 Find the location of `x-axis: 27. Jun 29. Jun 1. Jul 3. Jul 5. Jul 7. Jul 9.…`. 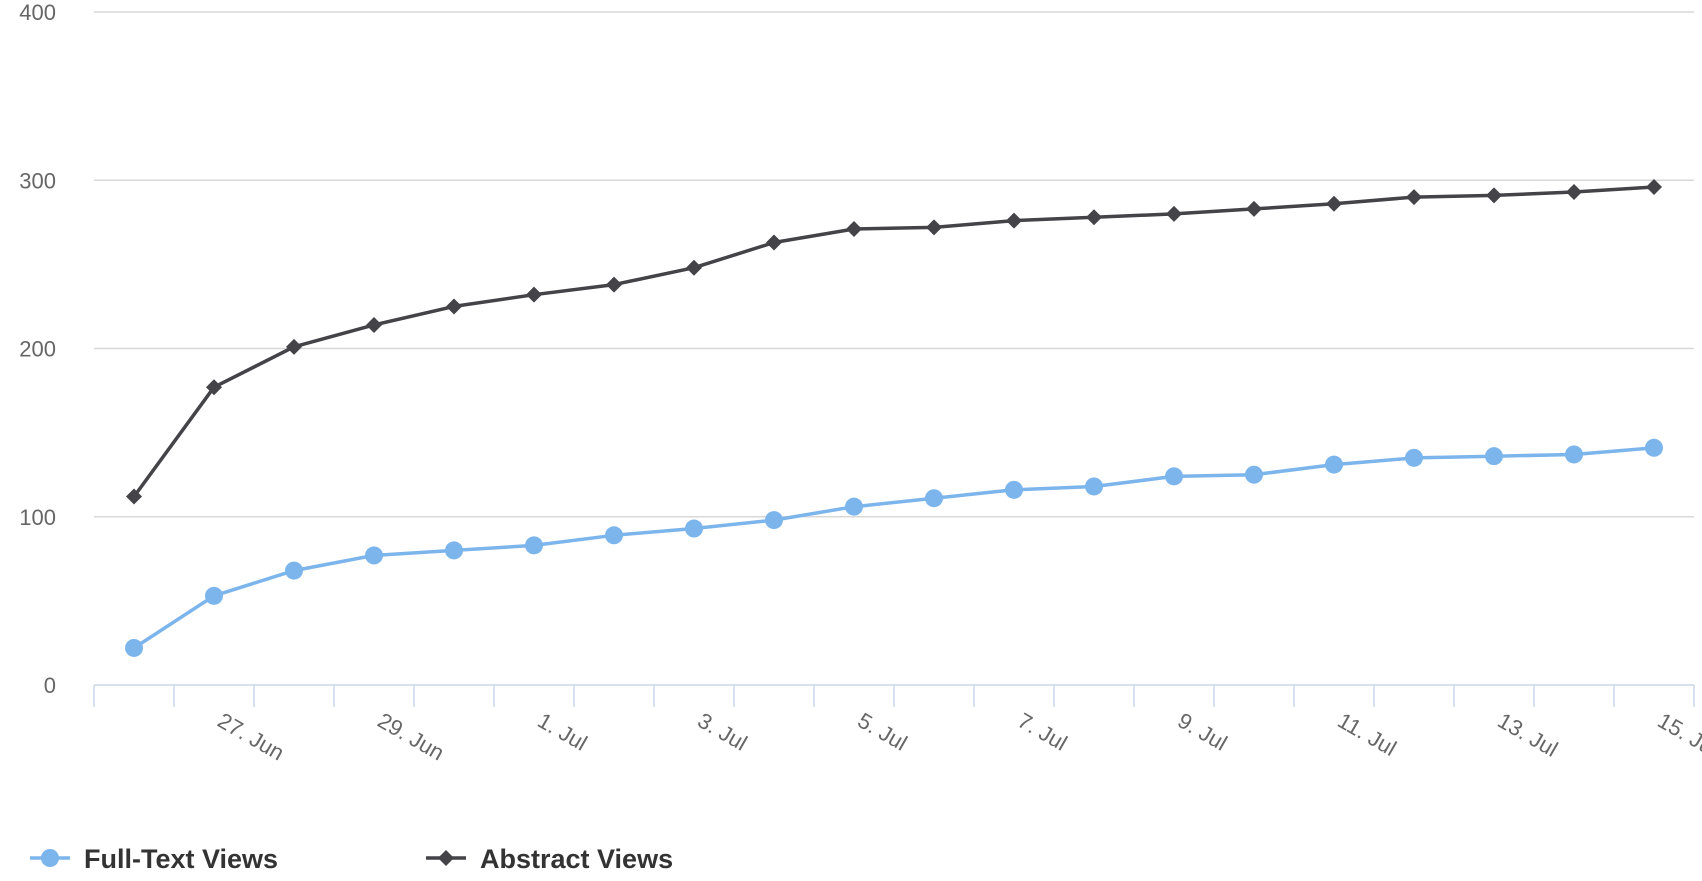

x-axis: 27. Jun 29. Jun 1. Jul 3. Jul 5. Jul 7. Jul 9.… is located at coordinates (898, 725).